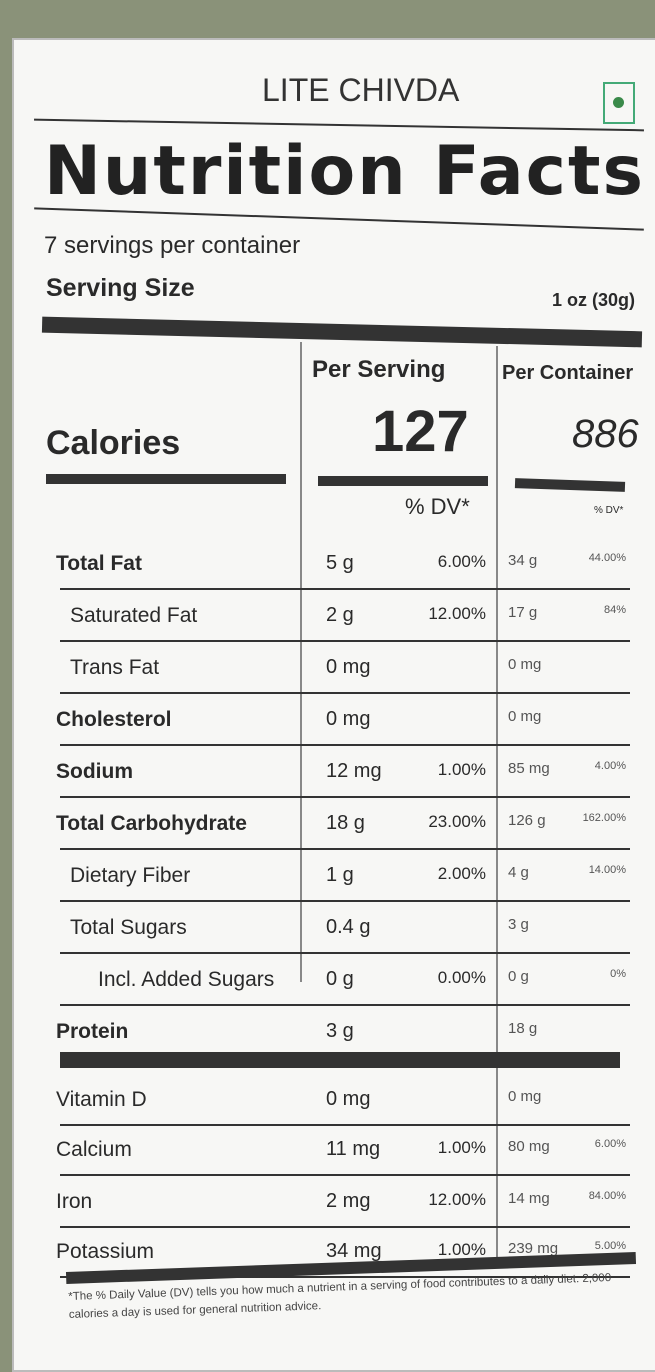 The width and height of the screenshot is (655, 1372). I want to click on nutrient-name: Iron, so click(74, 1201).